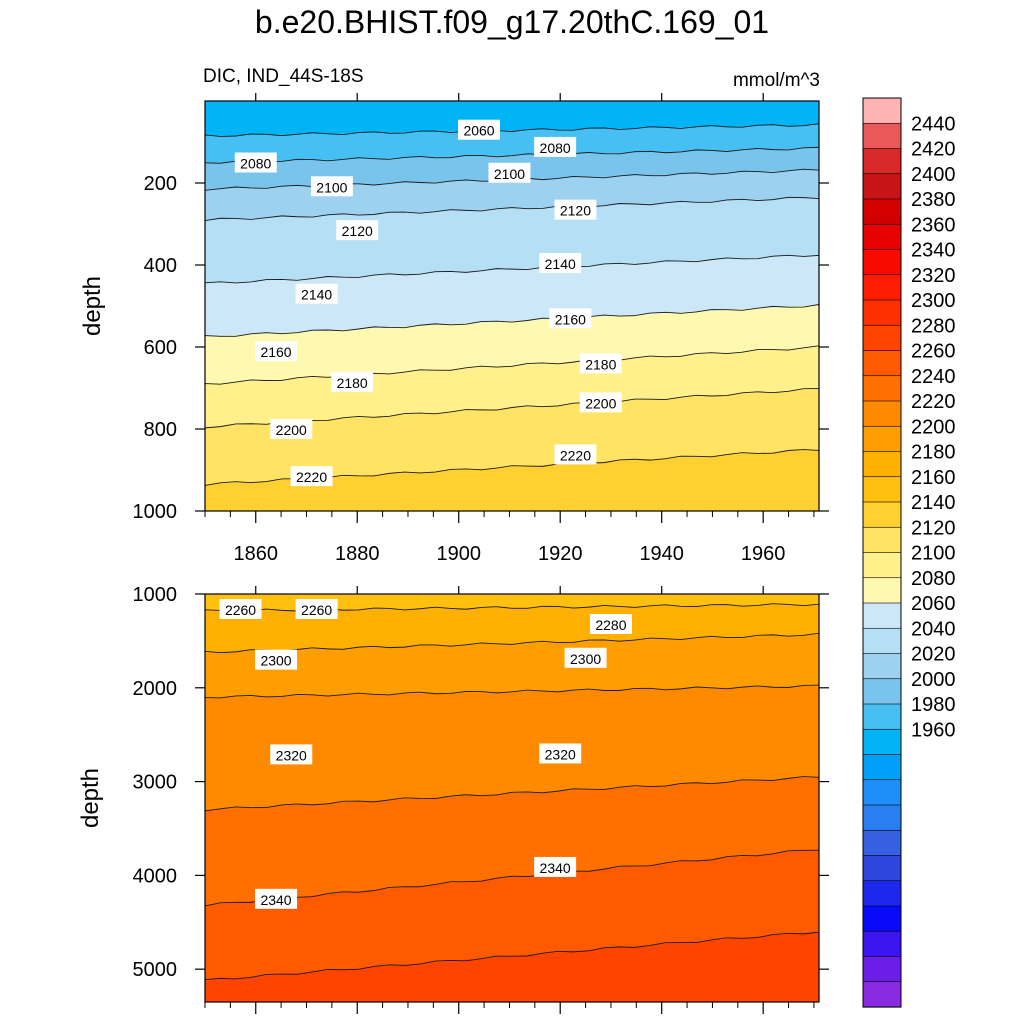  What do you see at coordinates (933, 124) in the screenshot?
I see `colorbar-tick-label: 2440` at bounding box center [933, 124].